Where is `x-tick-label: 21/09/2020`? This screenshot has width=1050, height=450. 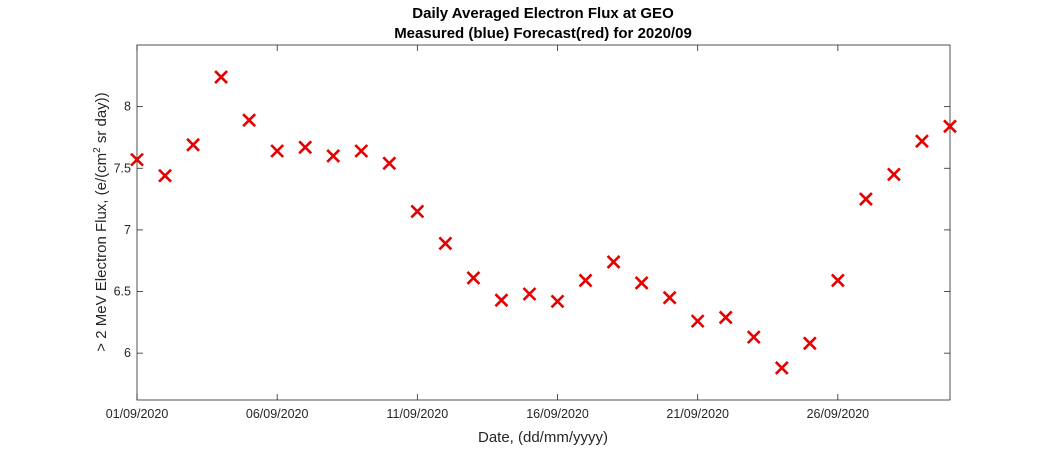
x-tick-label: 21/09/2020 is located at coordinates (697, 414).